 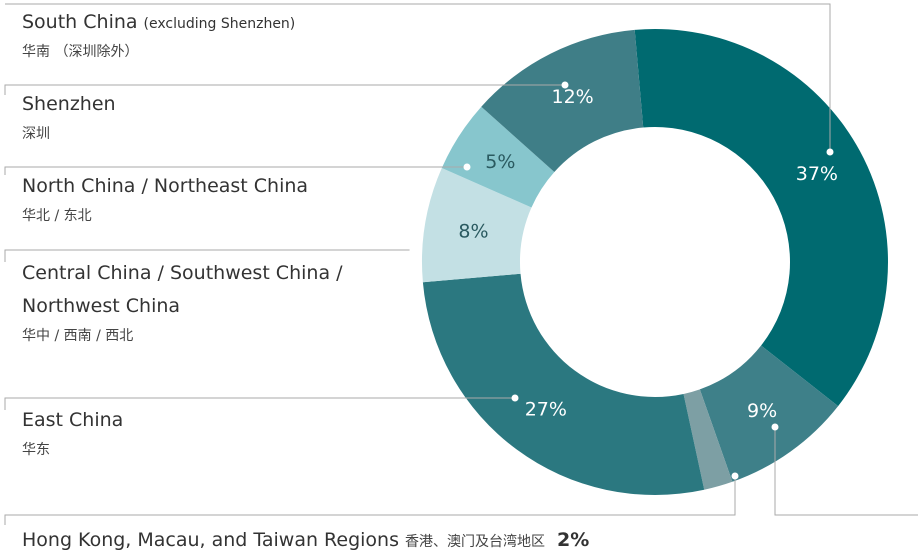 I want to click on category-name-zh: 华中 / 西南 / 西北, so click(x=78, y=336).